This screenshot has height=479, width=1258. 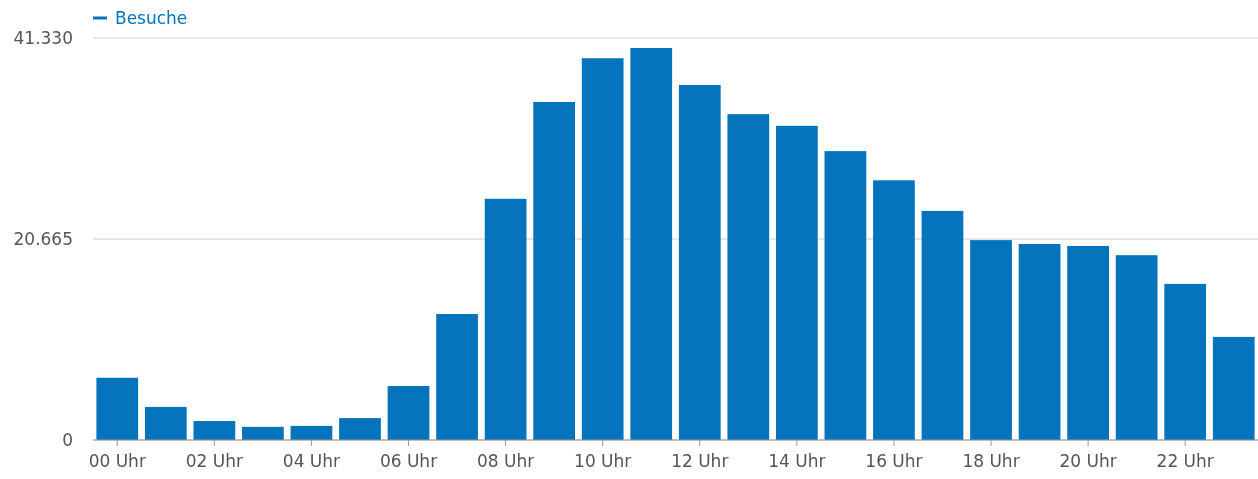 What do you see at coordinates (894, 461) in the screenshot?
I see `x-tick-label: 16 Uhr` at bounding box center [894, 461].